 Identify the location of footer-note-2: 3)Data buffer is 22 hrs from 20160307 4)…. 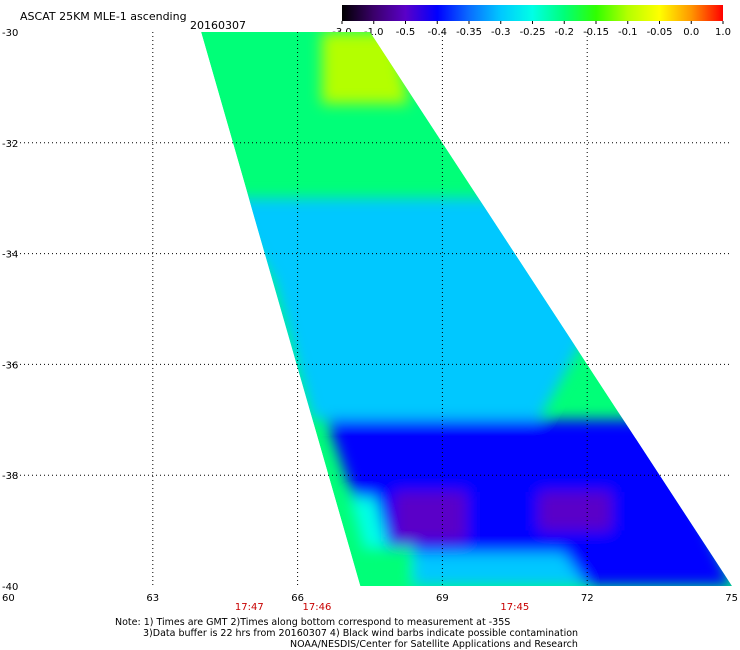
(360, 633).